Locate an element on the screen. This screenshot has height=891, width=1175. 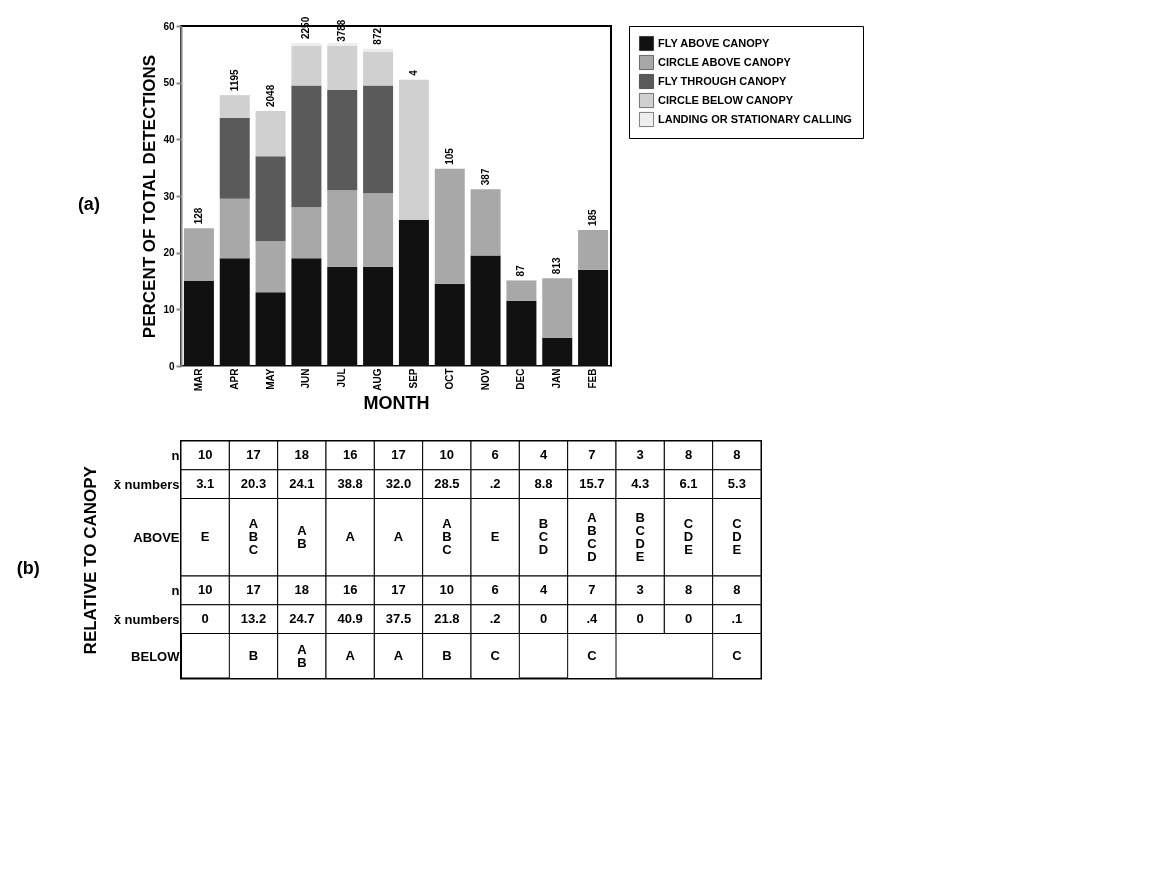
y-tick-label: 40 is located at coordinates (169, 139).